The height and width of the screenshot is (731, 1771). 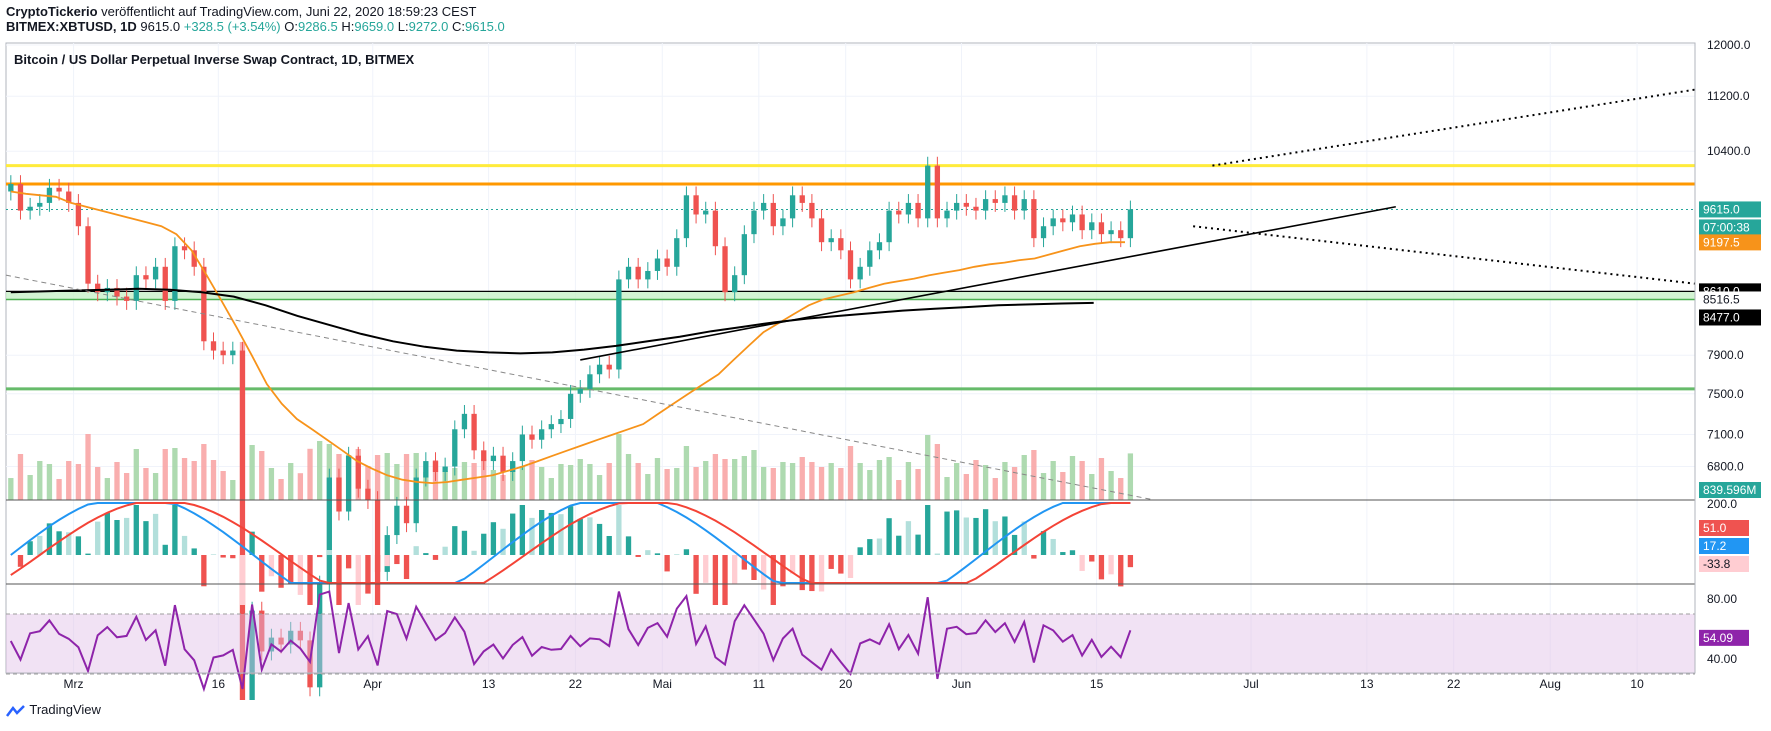 What do you see at coordinates (570, 543) in the screenshot?
I see `macd-signal-line` at bounding box center [570, 543].